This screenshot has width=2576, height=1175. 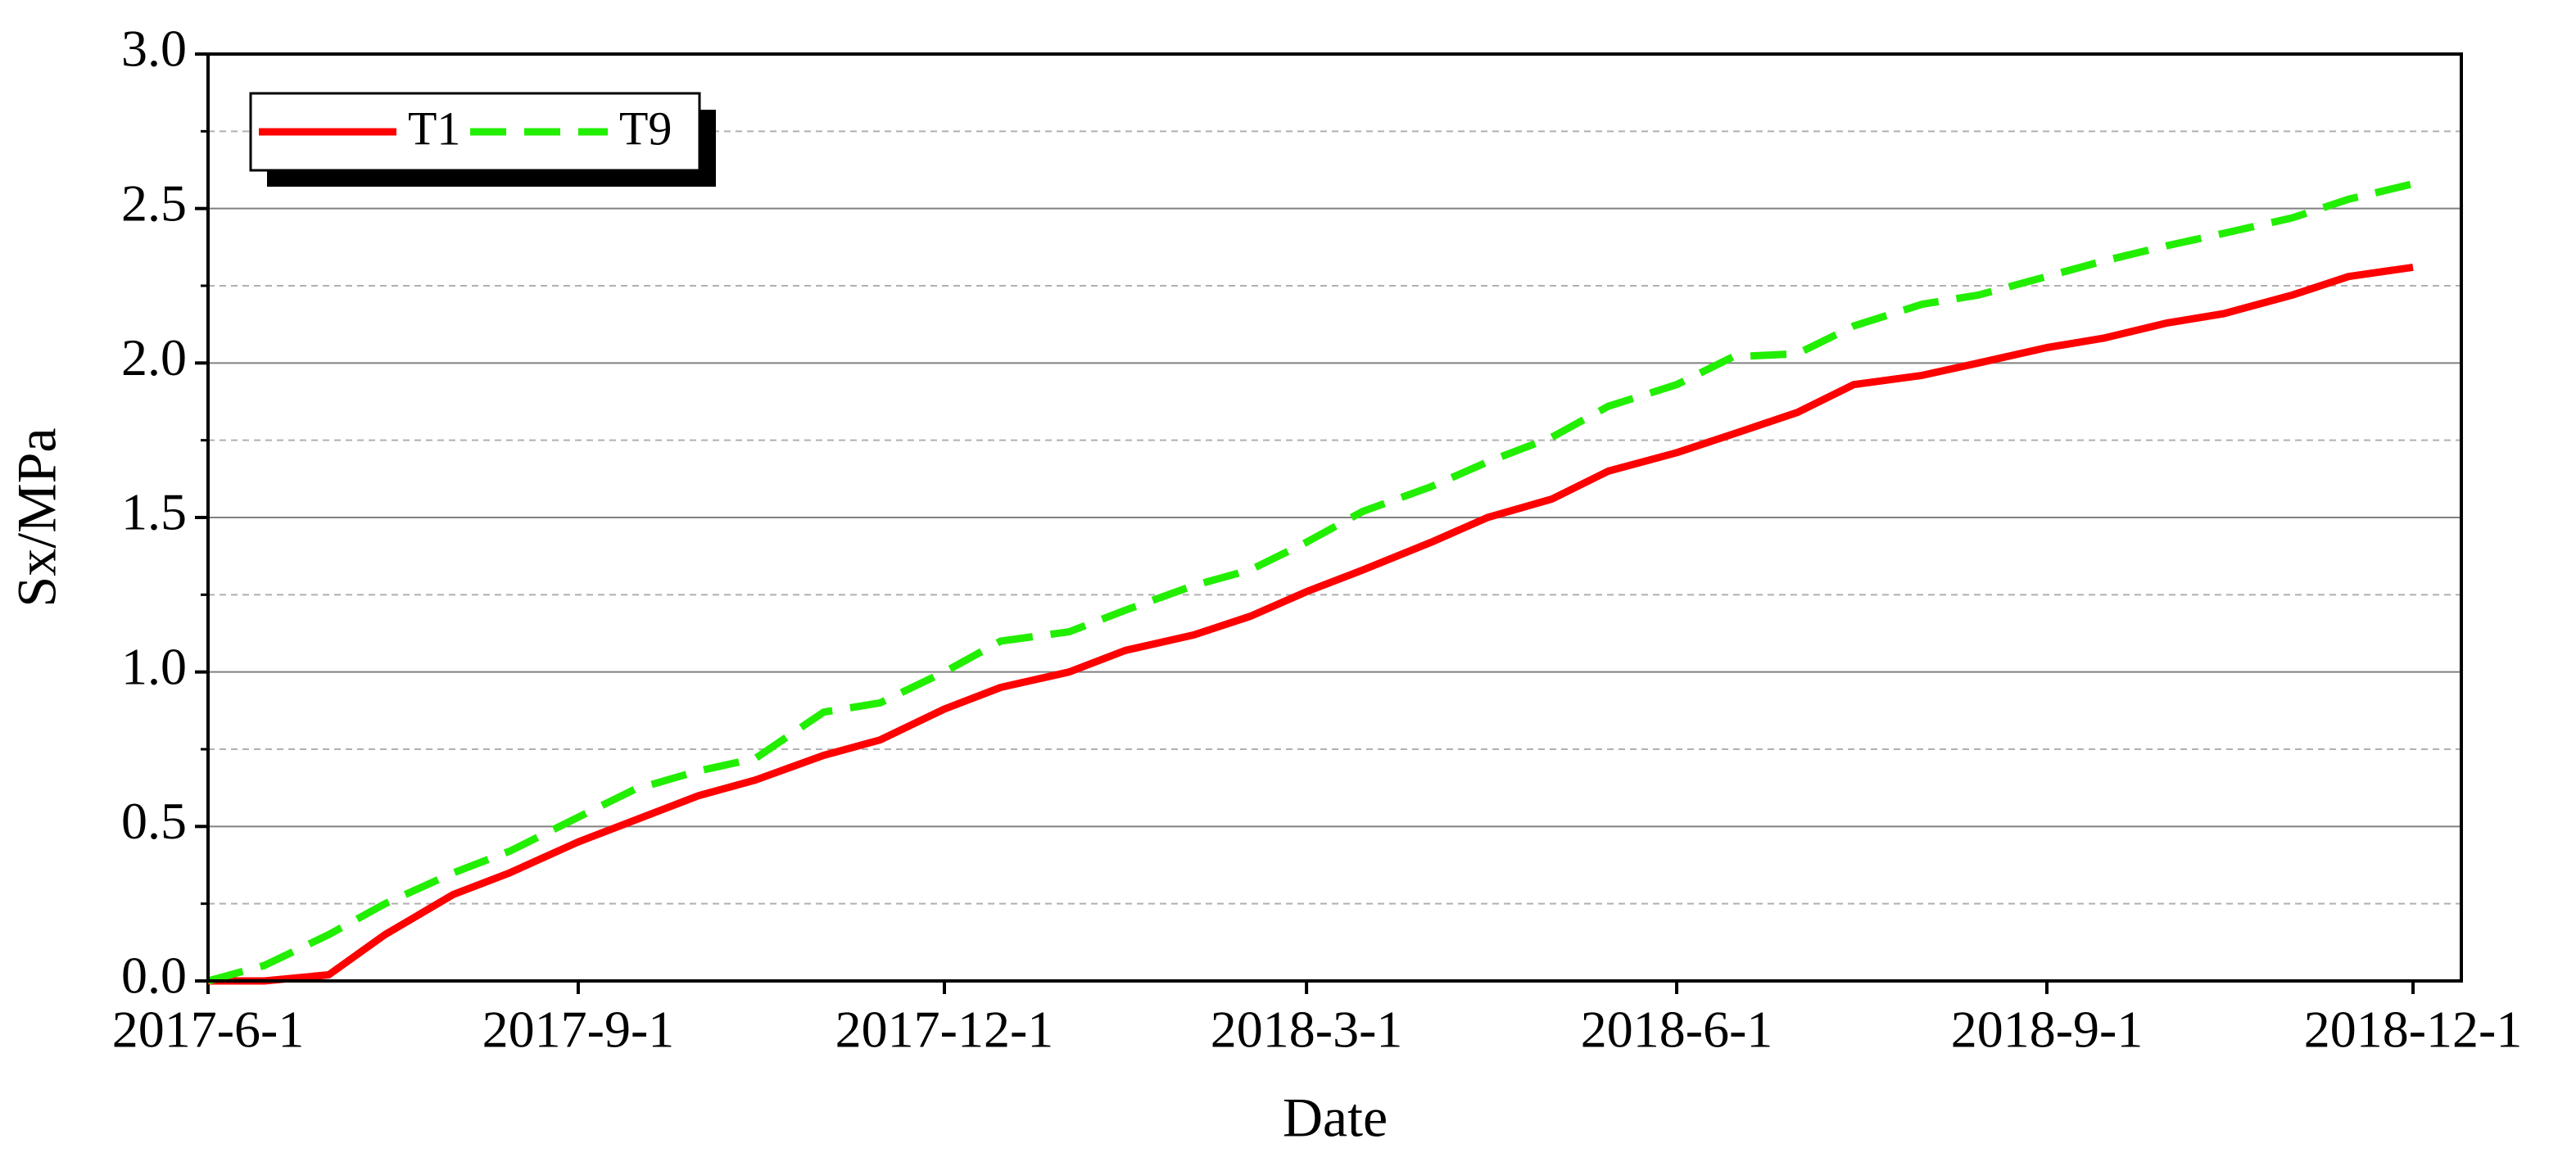 I want to click on y-axis-label: Sx/MPa, so click(x=37, y=517).